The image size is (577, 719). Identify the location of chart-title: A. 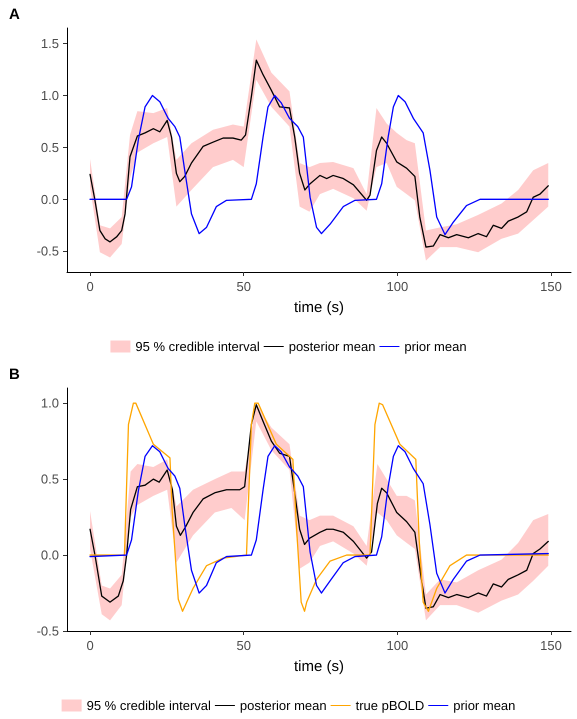
(14, 14).